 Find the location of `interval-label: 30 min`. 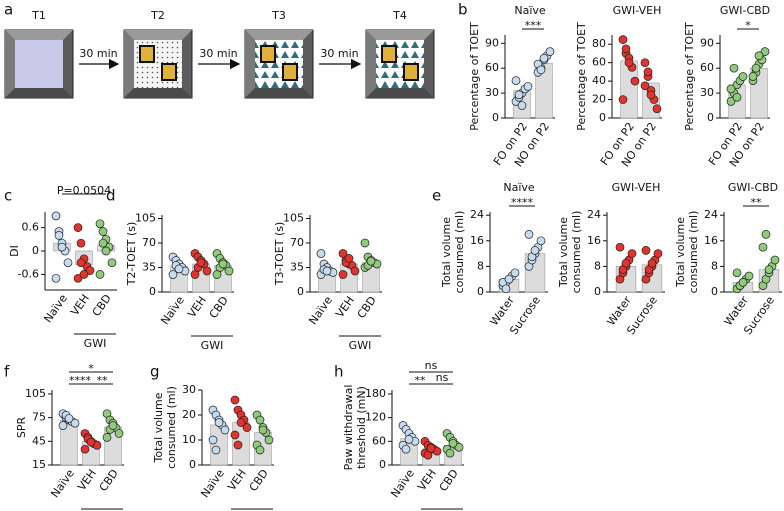

interval-label: 30 min is located at coordinates (98, 53).